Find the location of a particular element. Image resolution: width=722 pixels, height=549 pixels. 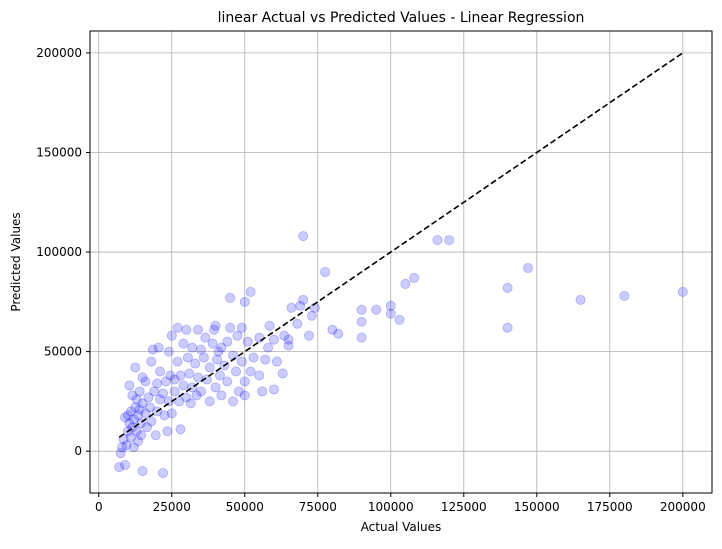

x-tick-label: 150000 is located at coordinates (537, 507).